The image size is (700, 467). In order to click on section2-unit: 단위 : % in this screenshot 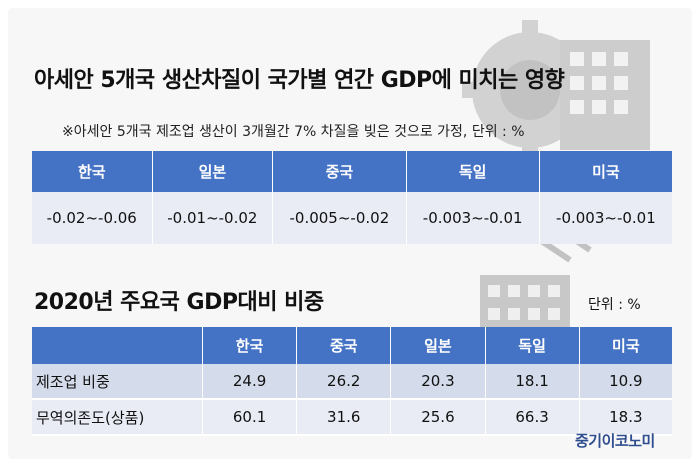, I will do `click(614, 305)`.